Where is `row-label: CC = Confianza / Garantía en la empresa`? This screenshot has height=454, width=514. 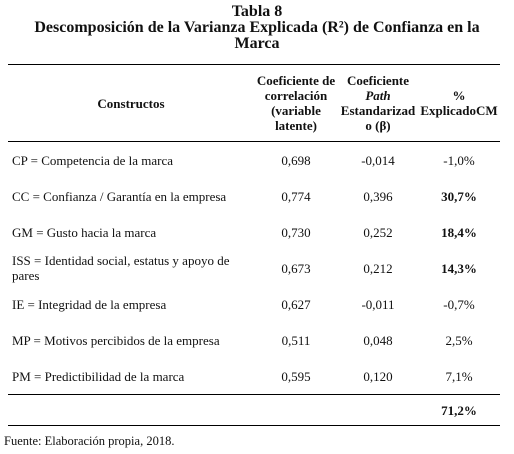
row-label: CC = Confianza / Garantía en la empresa is located at coordinates (119, 196).